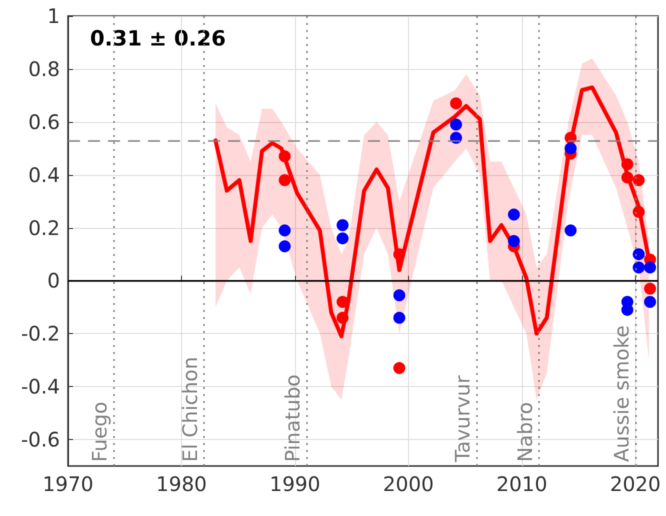 The height and width of the screenshot is (516, 666). What do you see at coordinates (522, 484) in the screenshot?
I see `x-tick-label: 2010` at bounding box center [522, 484].